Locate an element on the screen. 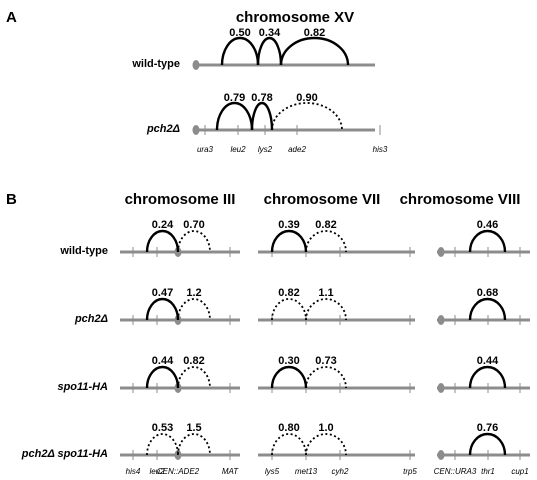 The image size is (537, 480). map-distance: 0.79 is located at coordinates (234, 98).